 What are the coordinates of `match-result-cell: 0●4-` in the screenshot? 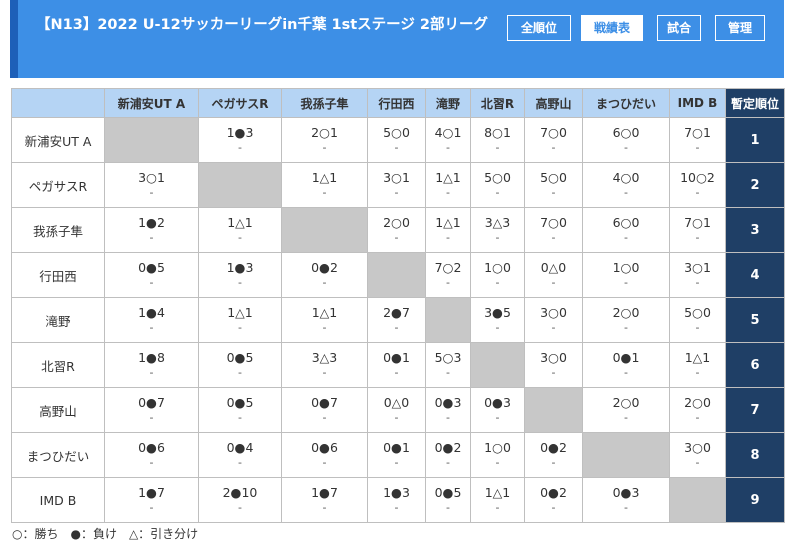 It's located at (240, 455).